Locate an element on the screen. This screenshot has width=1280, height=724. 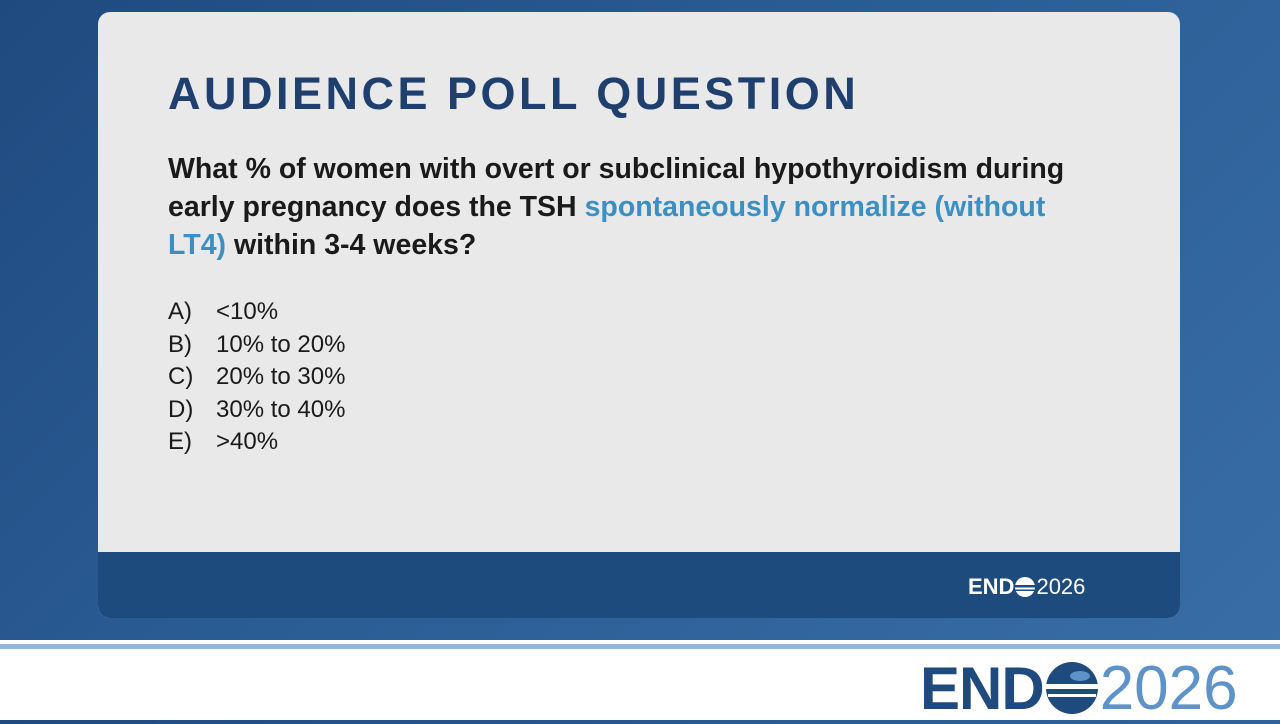
logo: END 2026 is located at coordinates (1079, 688).